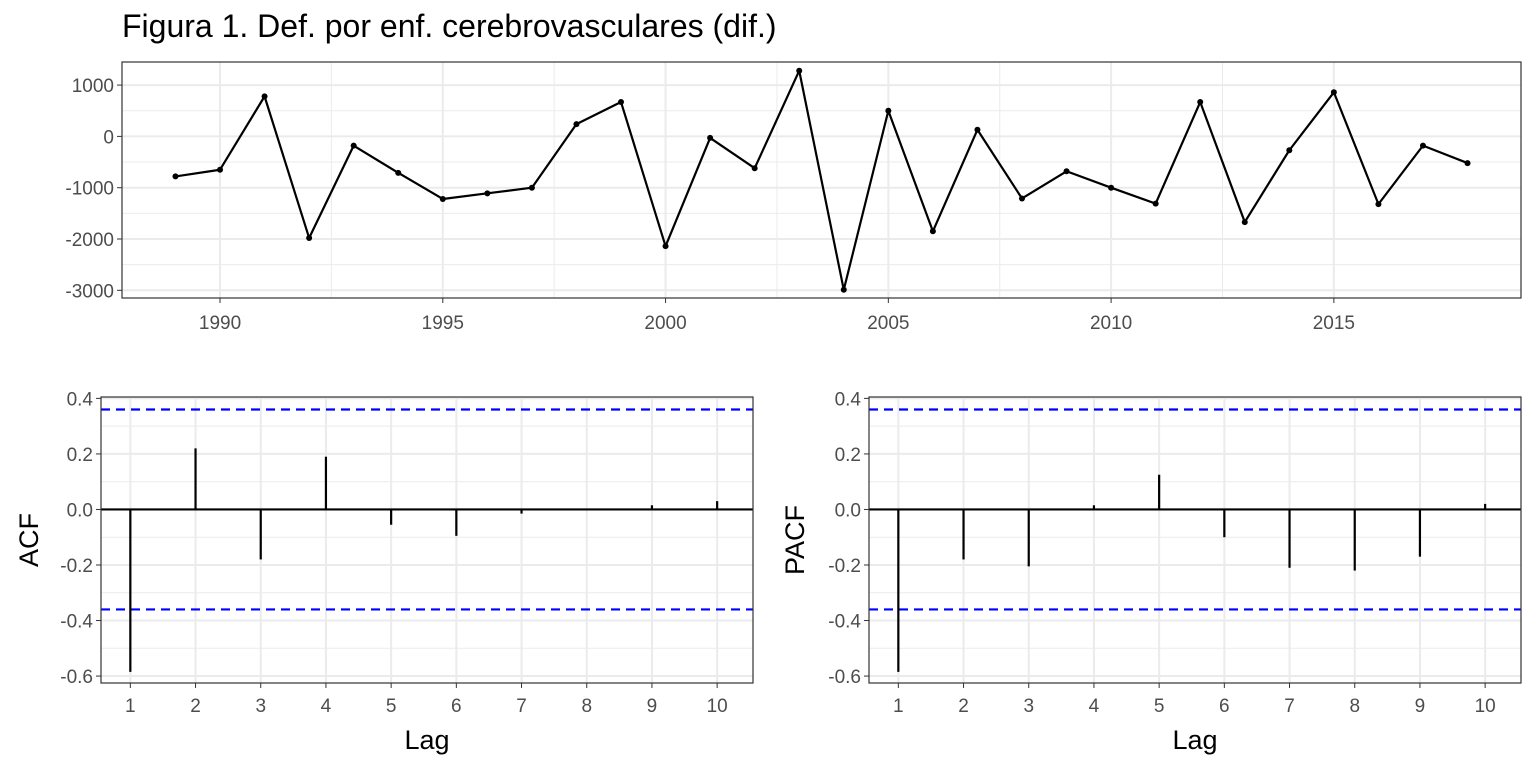 The image size is (1536, 768). I want to click on y-tick-label: 1000, so click(93, 86).